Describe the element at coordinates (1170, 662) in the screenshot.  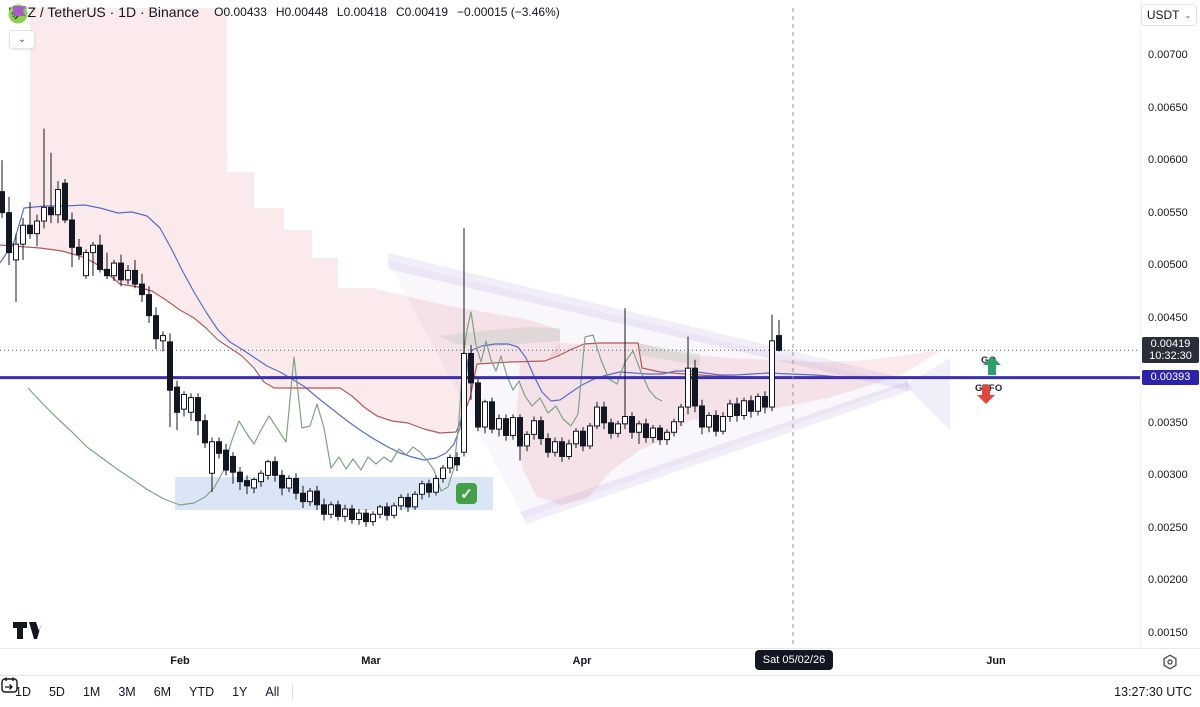
I see `axis-settings-gear-icon` at that location.